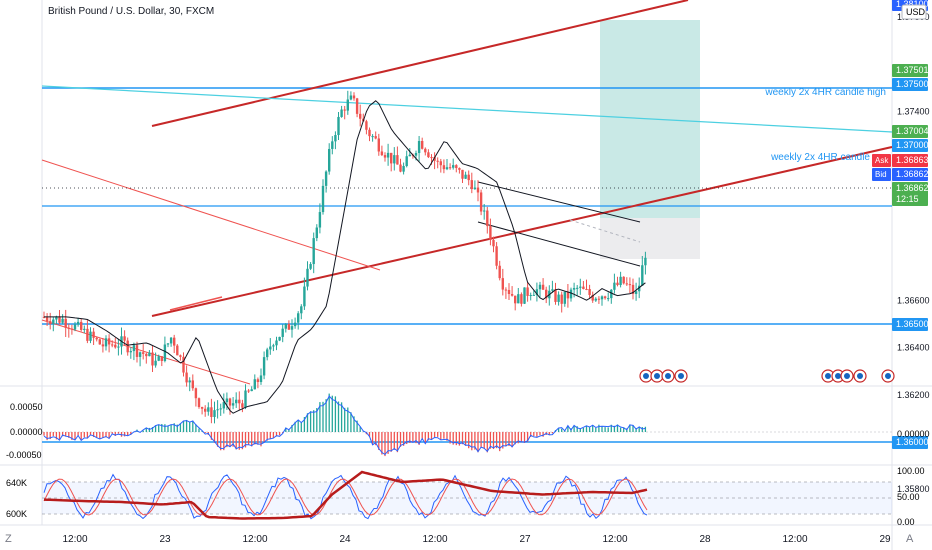 The image size is (932, 550). I want to click on currency-box, so click(914, 12).